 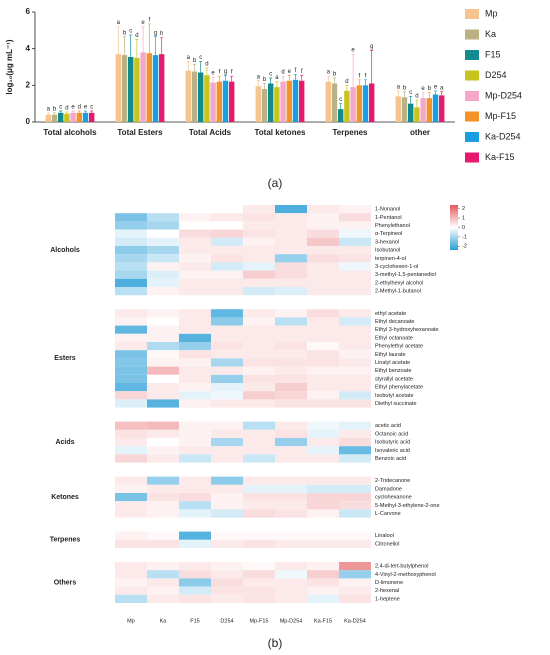 I want to click on row-label: Octanoic acid, so click(x=391, y=434).